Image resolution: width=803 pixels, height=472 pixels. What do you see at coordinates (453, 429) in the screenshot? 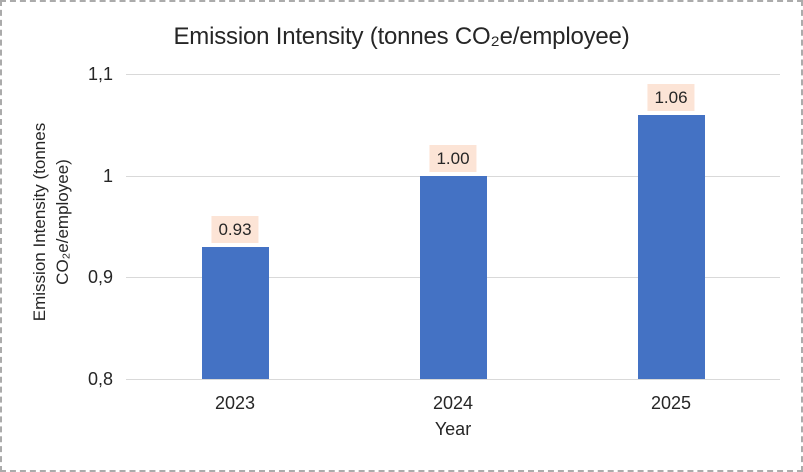
I see `x-axis-title: Year` at bounding box center [453, 429].